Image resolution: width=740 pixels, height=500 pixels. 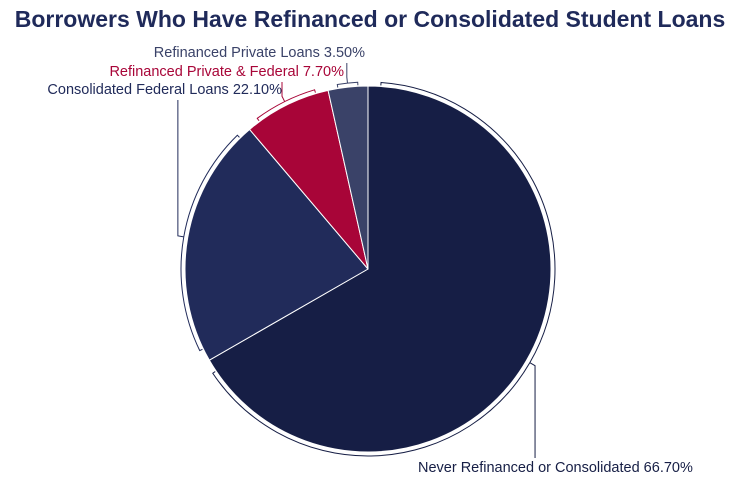 I want to click on leader-consolidated-federal-loans, so click(x=208, y=226).